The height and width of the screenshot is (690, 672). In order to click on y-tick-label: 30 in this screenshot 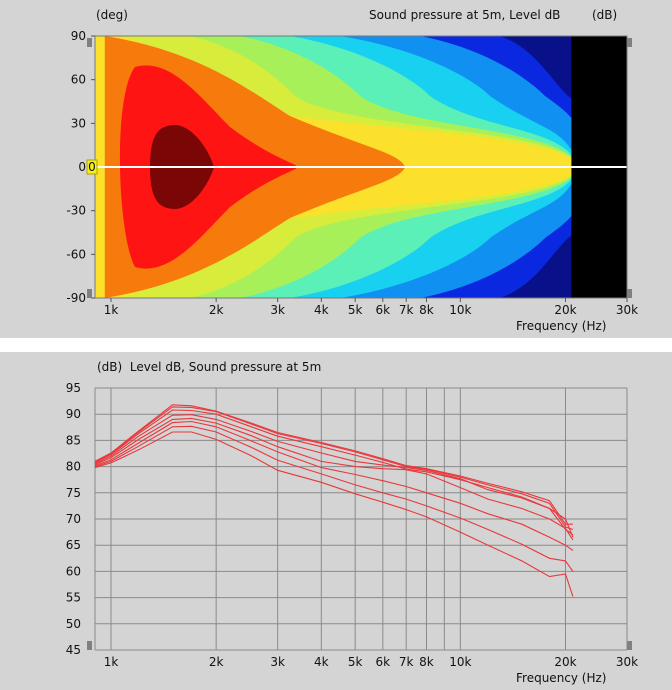, I will do `click(78, 123)`.